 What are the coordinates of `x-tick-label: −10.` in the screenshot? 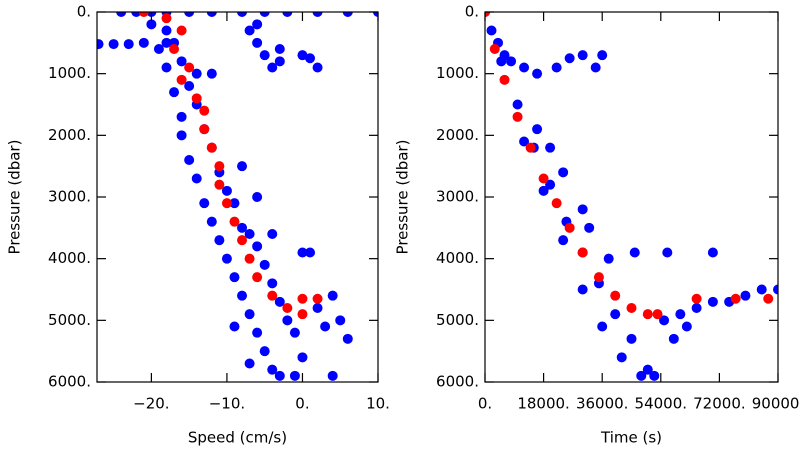 It's located at (227, 404).